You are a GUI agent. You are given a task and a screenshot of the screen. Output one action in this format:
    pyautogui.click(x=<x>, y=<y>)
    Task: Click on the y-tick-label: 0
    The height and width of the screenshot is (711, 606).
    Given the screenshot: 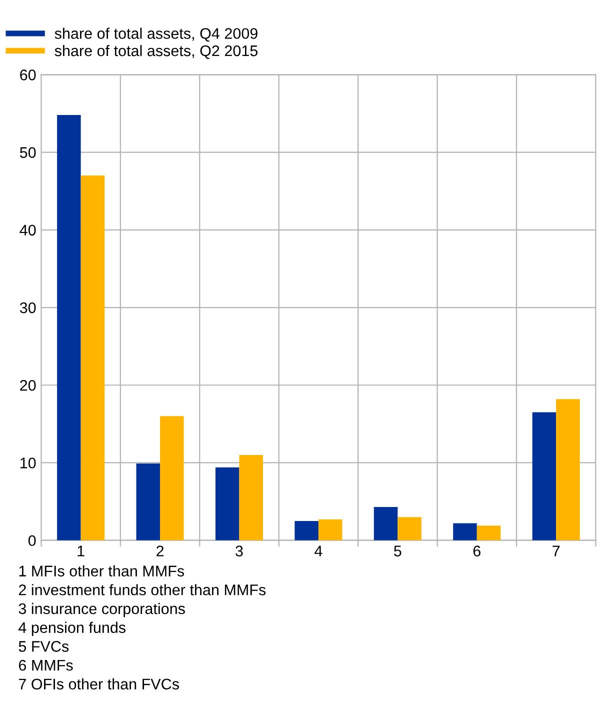 What is the action you would take?
    pyautogui.click(x=32, y=540)
    